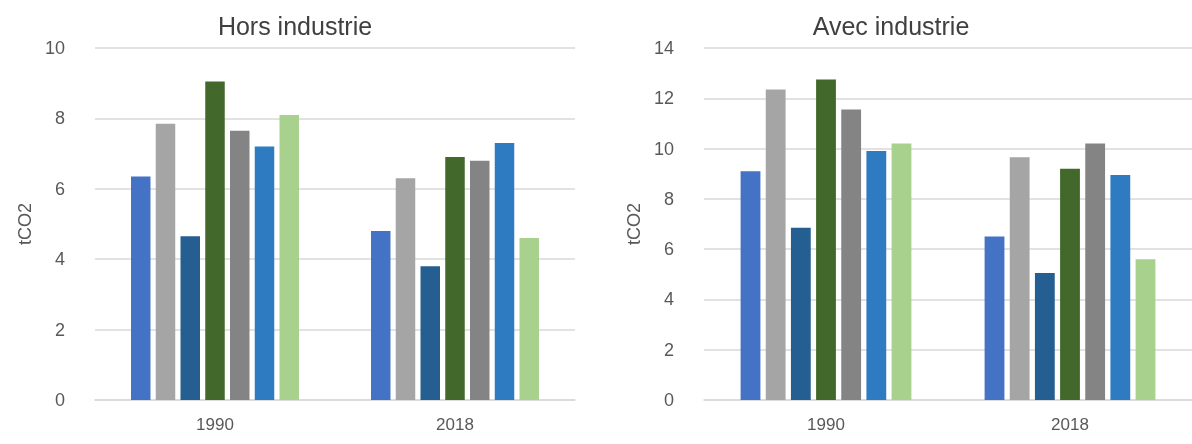 Image resolution: width=1192 pixels, height=444 pixels. What do you see at coordinates (295, 25) in the screenshot?
I see `chart-title: Hors industrie` at bounding box center [295, 25].